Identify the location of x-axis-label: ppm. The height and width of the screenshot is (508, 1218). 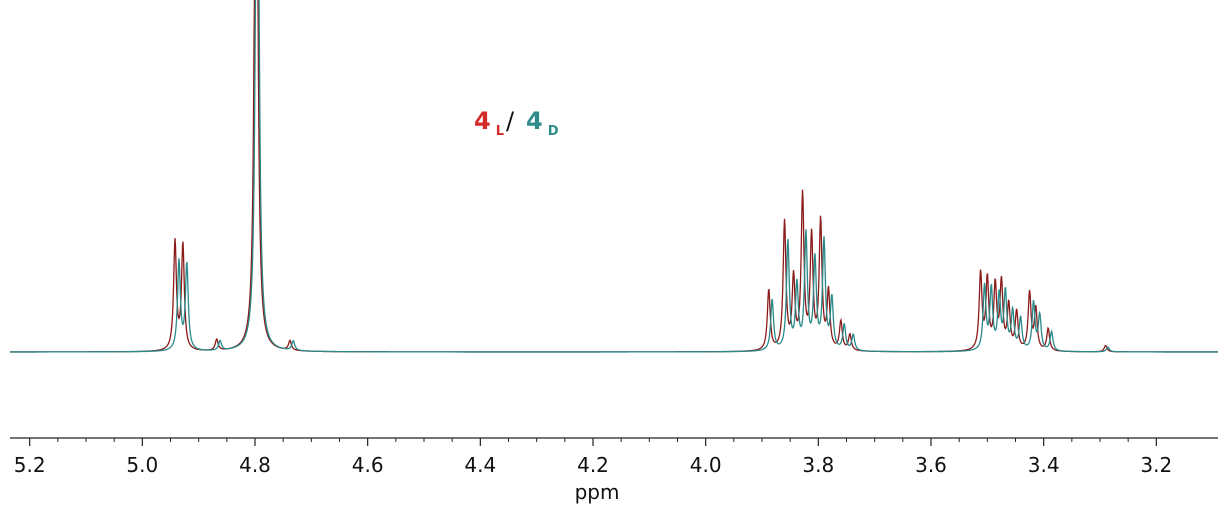
(597, 492).